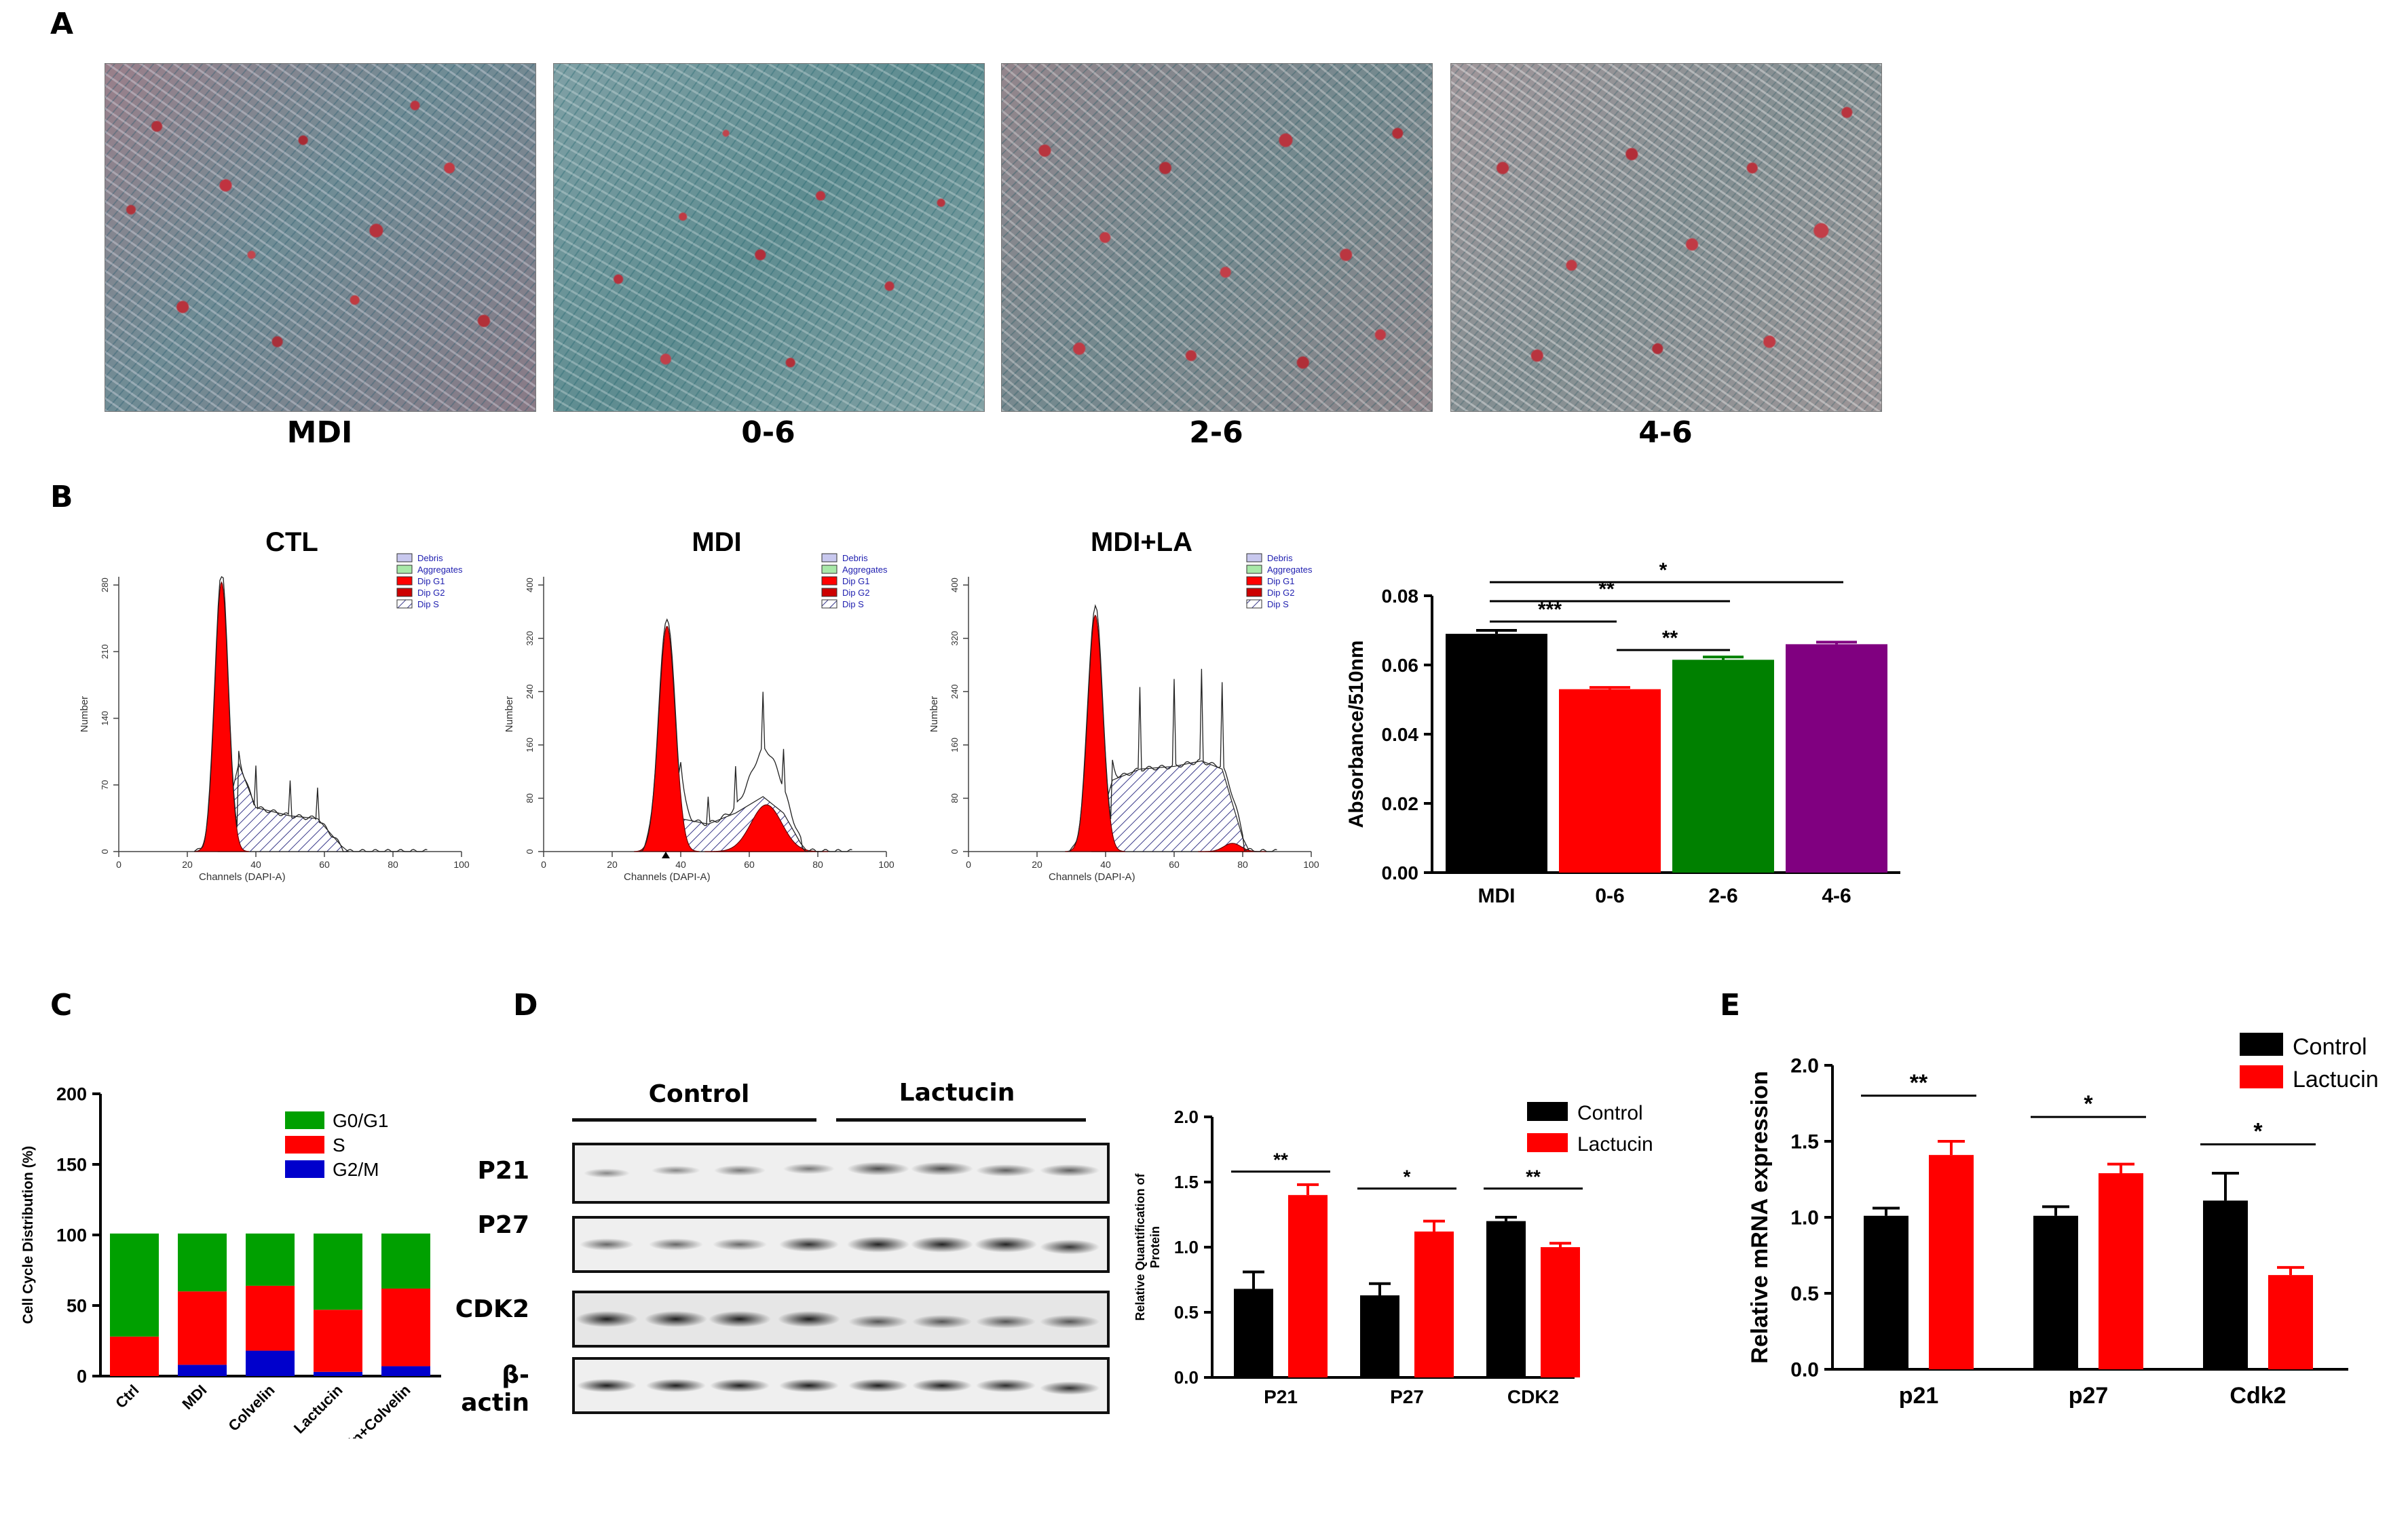 The image size is (2408, 1524). What do you see at coordinates (1407, 1396) in the screenshot?
I see `x-tick-label: P27` at bounding box center [1407, 1396].